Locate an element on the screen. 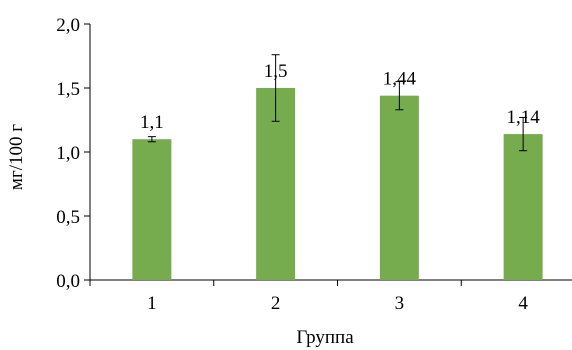  y-axis: 0,0 0,5 1,0 1,5 2,0 is located at coordinates (73, 153).